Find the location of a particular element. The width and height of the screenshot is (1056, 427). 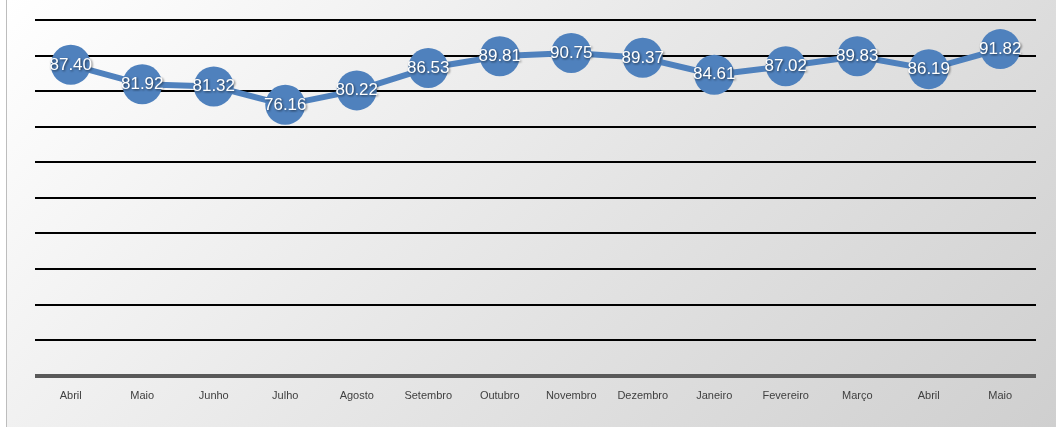

data-label: 84.61 is located at coordinates (714, 74).